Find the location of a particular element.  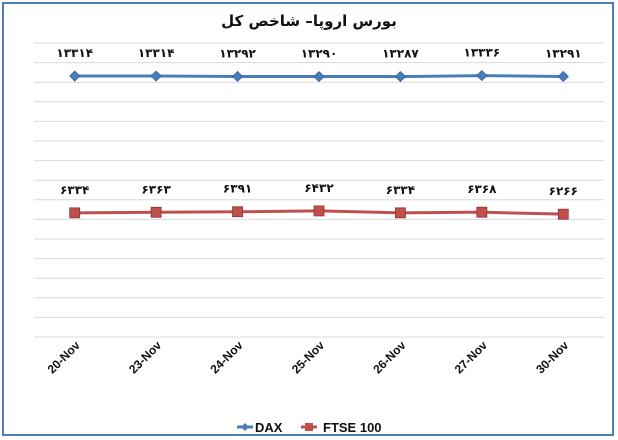

x-tick-label: 30-Nov is located at coordinates (552, 357).